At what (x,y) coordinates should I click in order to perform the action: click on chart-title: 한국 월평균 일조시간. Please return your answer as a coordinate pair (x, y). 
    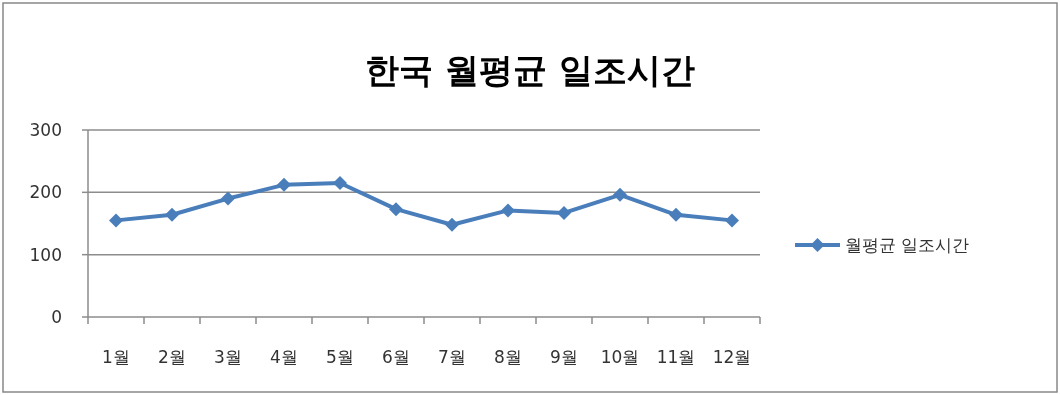
    Looking at the image, I should click on (530, 70).